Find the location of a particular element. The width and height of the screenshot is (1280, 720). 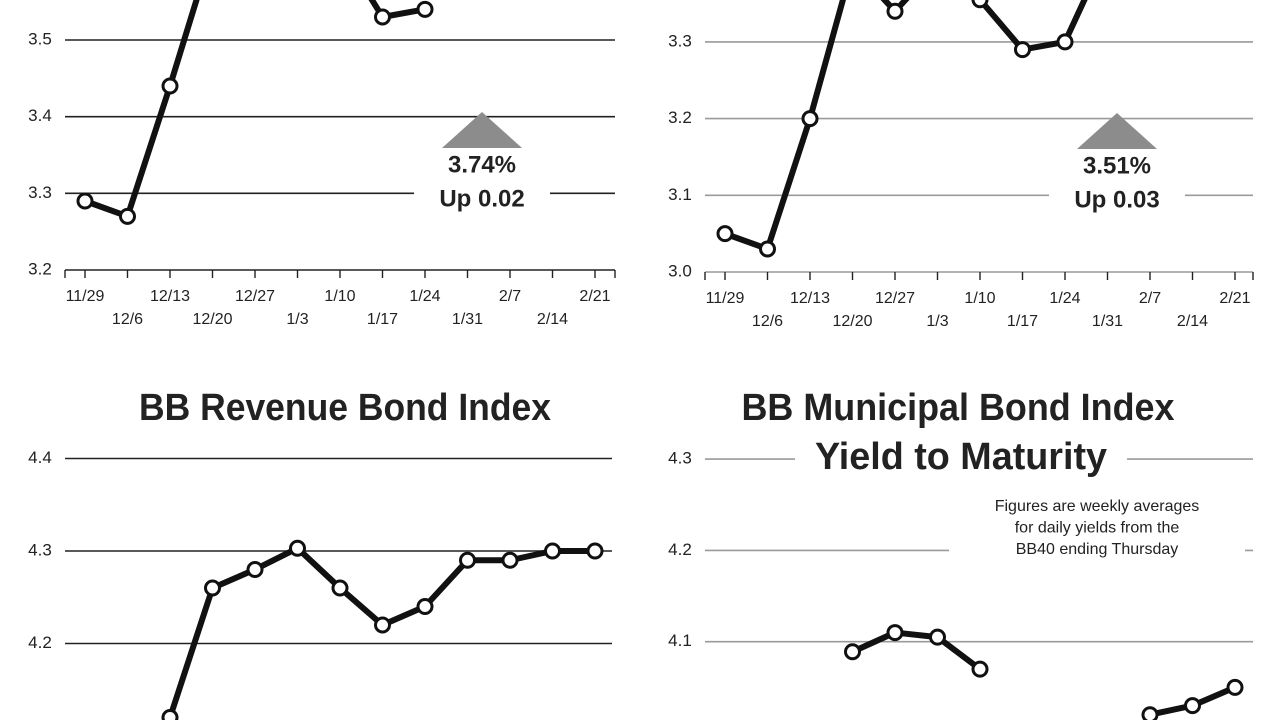

chart-subtitle: Yield to Maturity is located at coordinates (961, 457).